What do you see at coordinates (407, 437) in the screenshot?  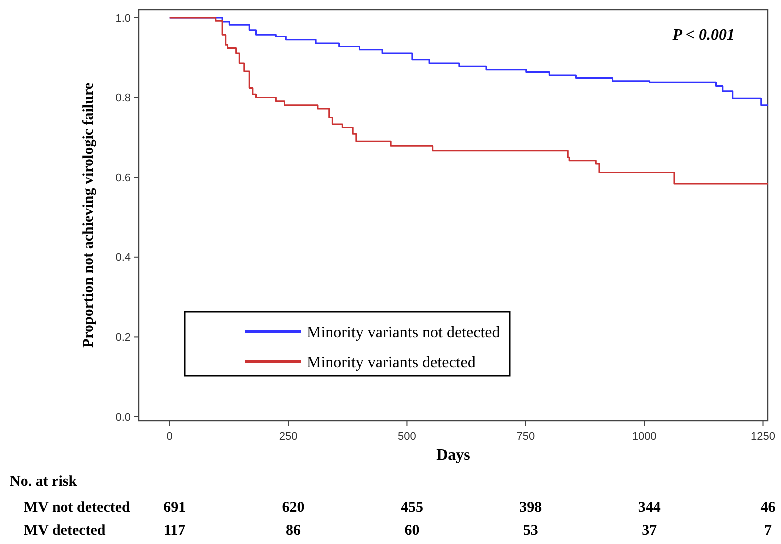 I see `x-tick-label: 500` at bounding box center [407, 437].